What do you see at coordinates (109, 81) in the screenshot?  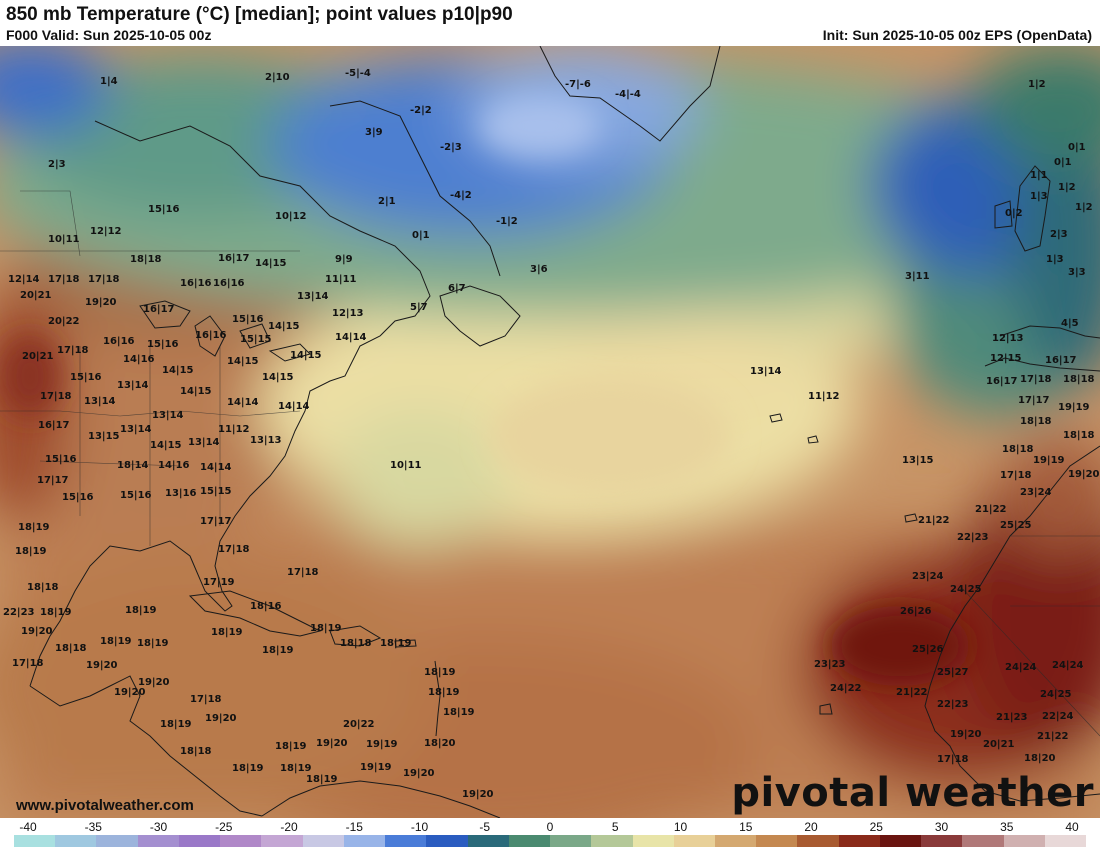 I see `point-value-label: 1|4` at bounding box center [109, 81].